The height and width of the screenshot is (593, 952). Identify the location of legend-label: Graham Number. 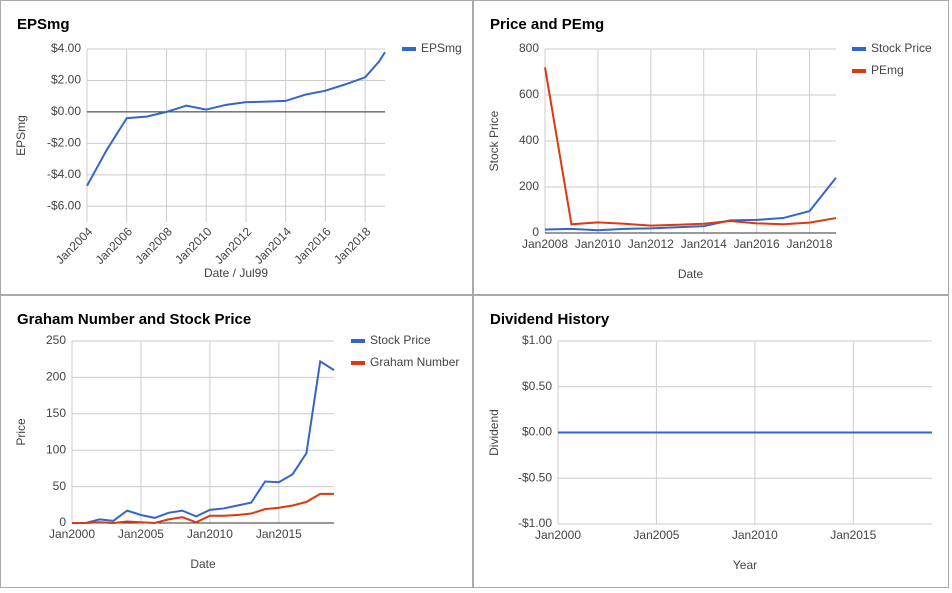
(414, 362).